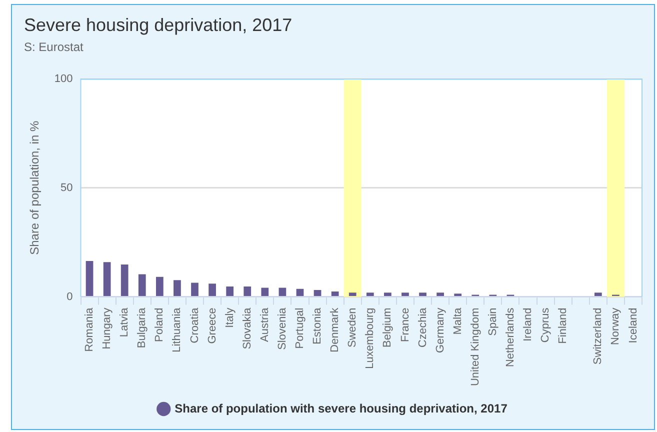 The image size is (657, 432). I want to click on x-tick-label: Estonia, so click(318, 325).